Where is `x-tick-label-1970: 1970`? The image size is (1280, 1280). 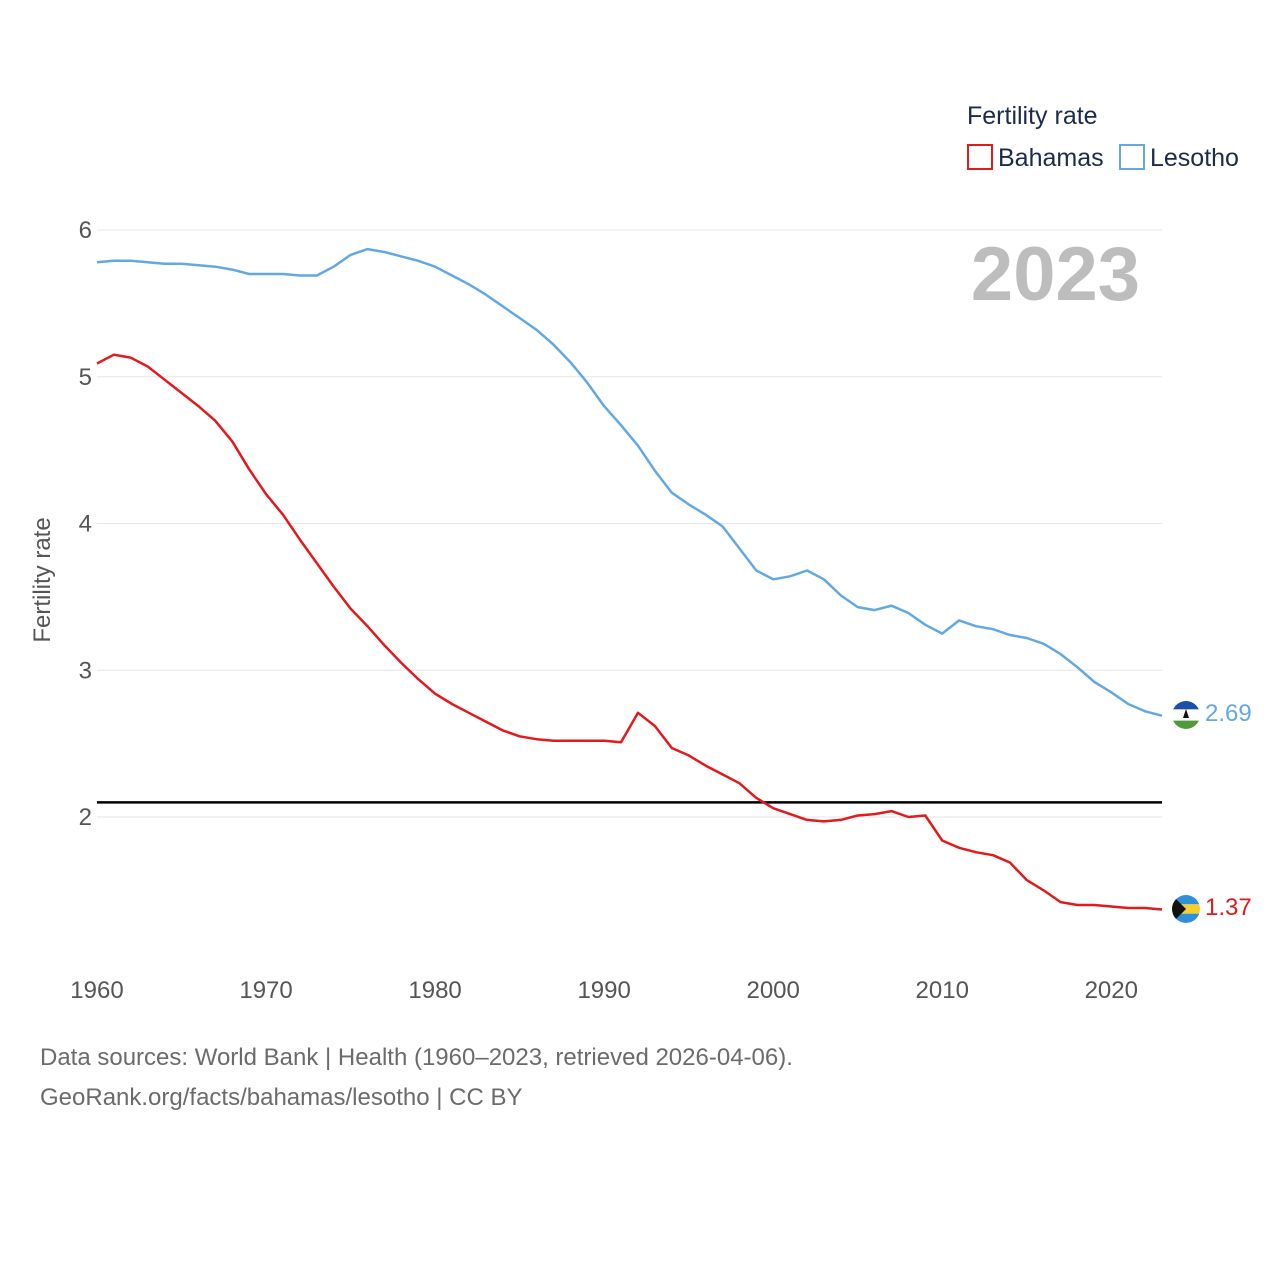
x-tick-label-1970: 1970 is located at coordinates (265, 990).